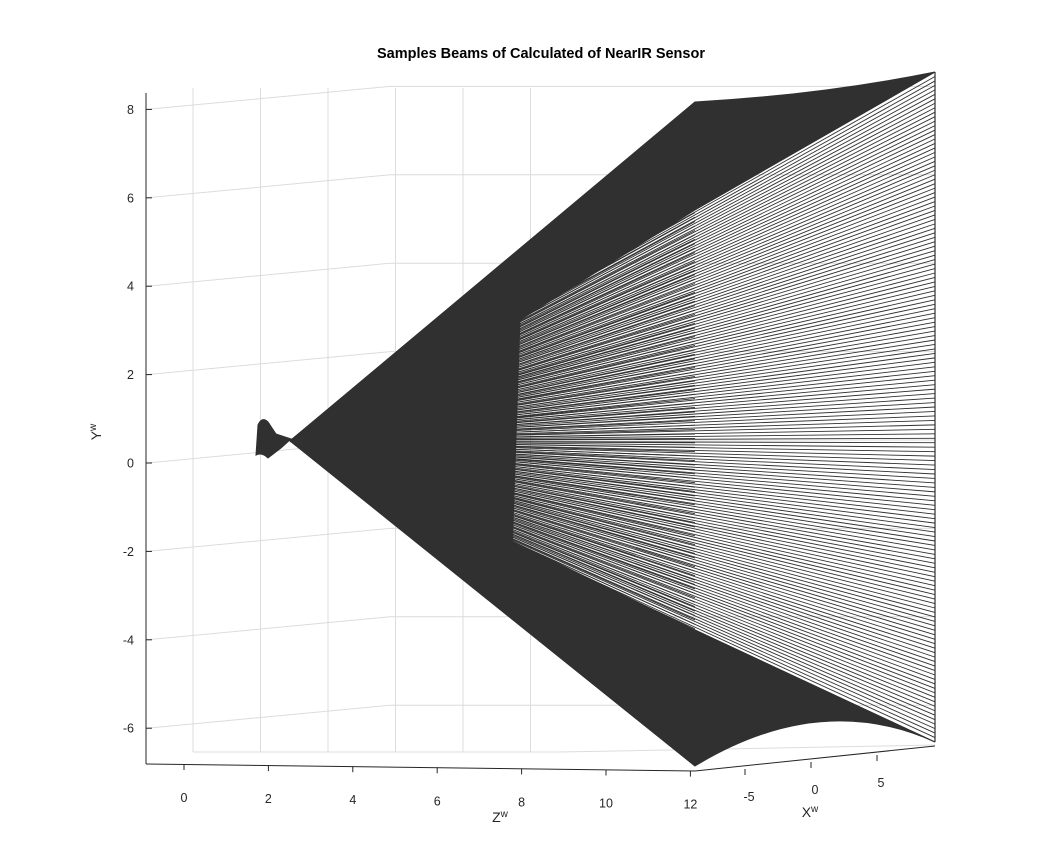 The image size is (1046, 865). I want to click on z-tick-label: 12, so click(690, 805).